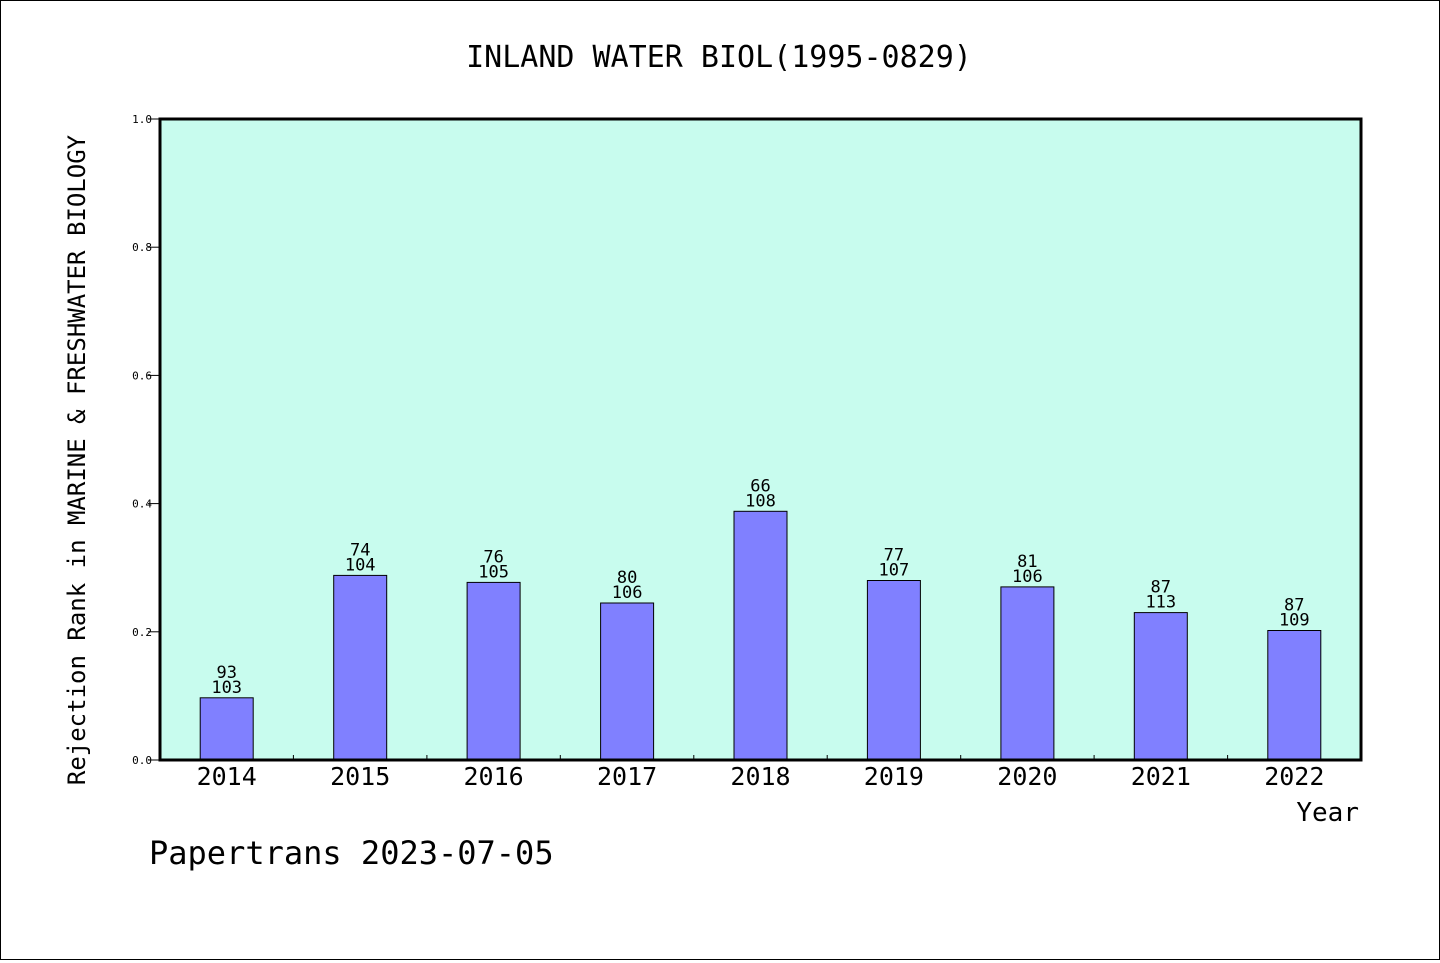 Image resolution: width=1440 pixels, height=963 pixels. I want to click on x-tick-label-2014: 2014, so click(227, 776).